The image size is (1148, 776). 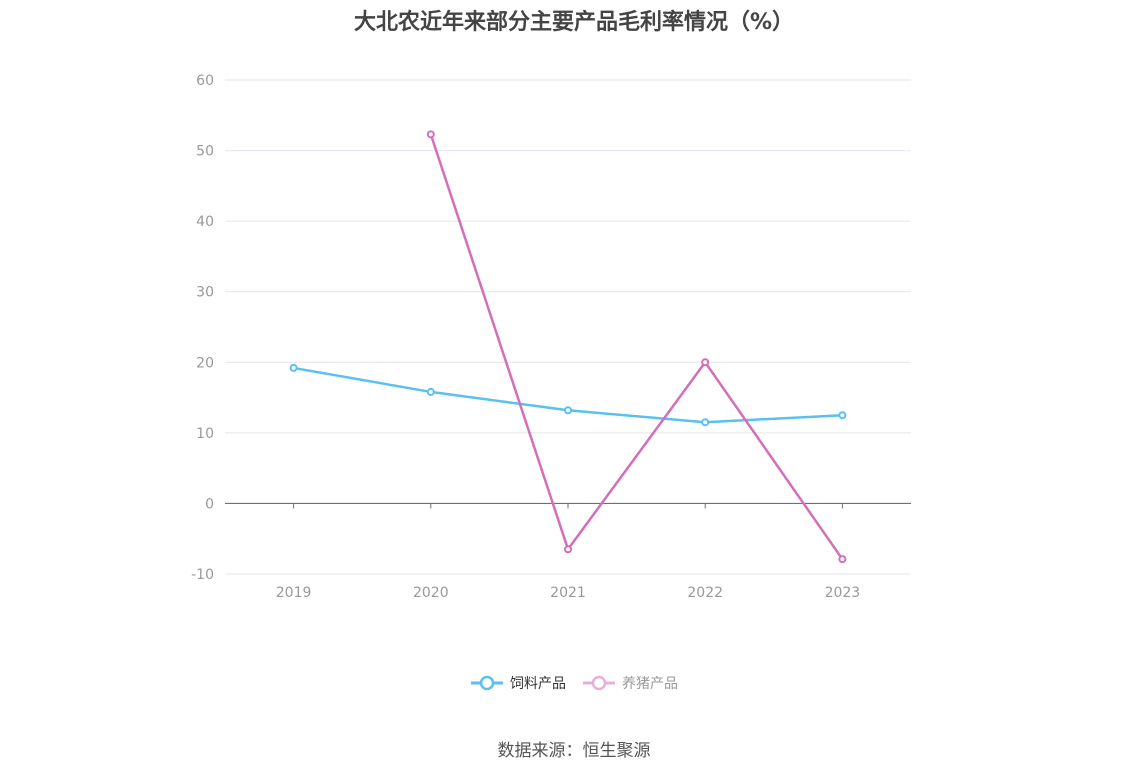 I want to click on y-tick-label: 60, so click(x=205, y=81).